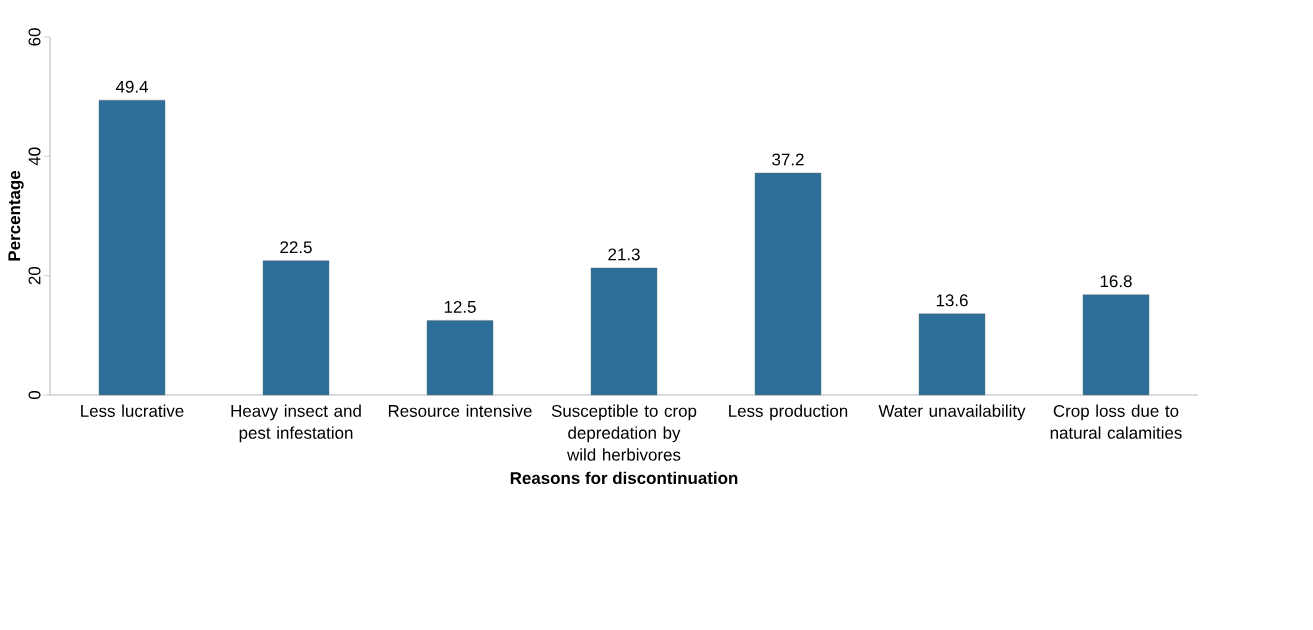 This screenshot has height=630, width=1313. I want to click on y-tick-label: 40, so click(34, 156).